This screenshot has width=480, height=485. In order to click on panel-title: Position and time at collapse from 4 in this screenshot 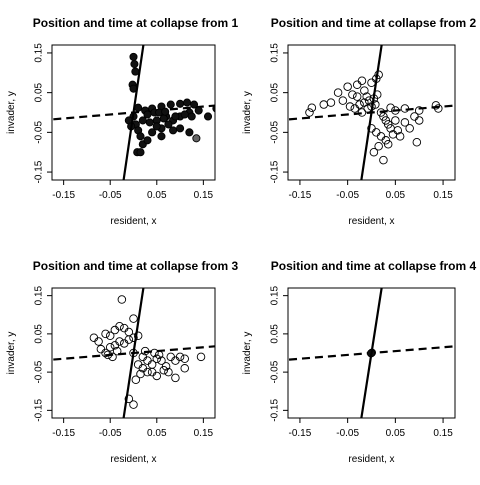, I will do `click(374, 266)`.